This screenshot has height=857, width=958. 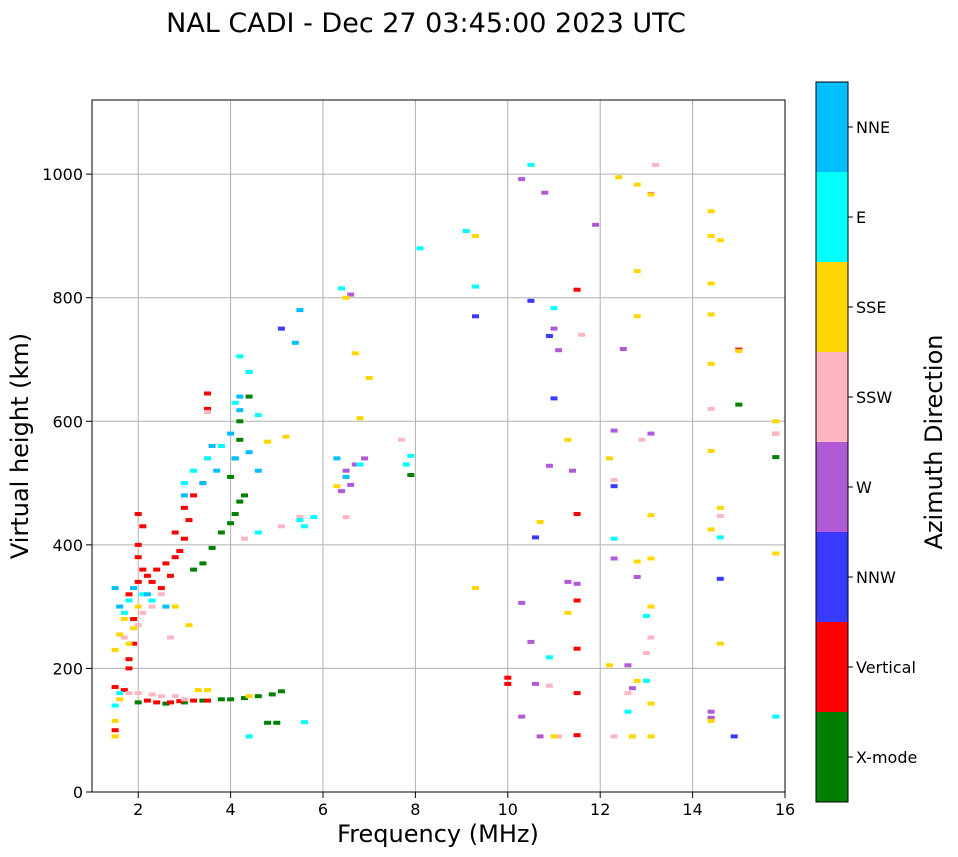 What do you see at coordinates (785, 809) in the screenshot?
I see `x-tick-label: 16` at bounding box center [785, 809].